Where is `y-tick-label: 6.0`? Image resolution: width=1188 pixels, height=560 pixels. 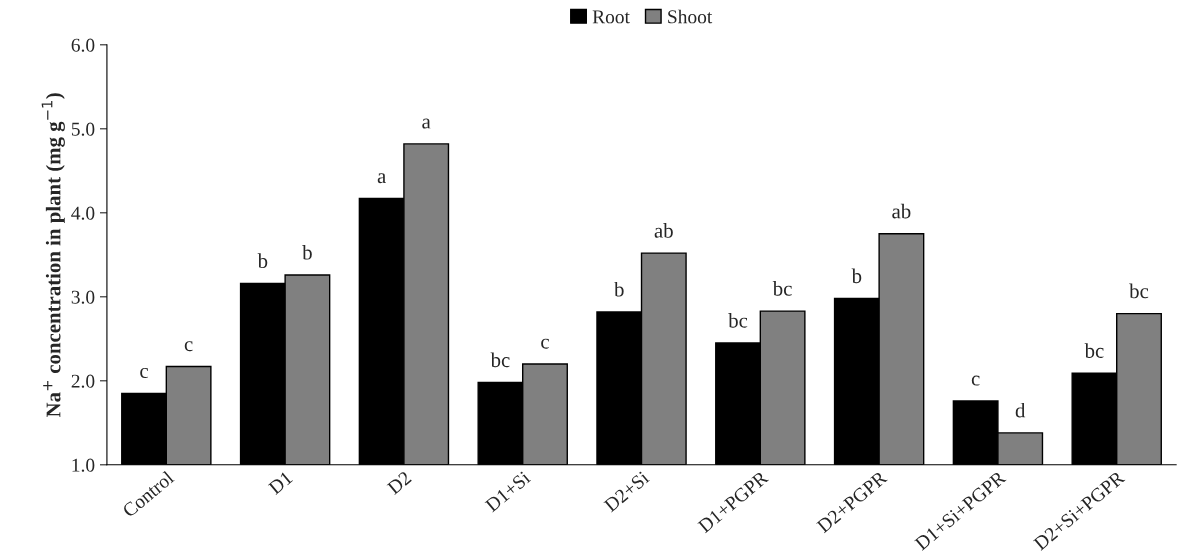 y-tick-label: 6.0 is located at coordinates (83, 45).